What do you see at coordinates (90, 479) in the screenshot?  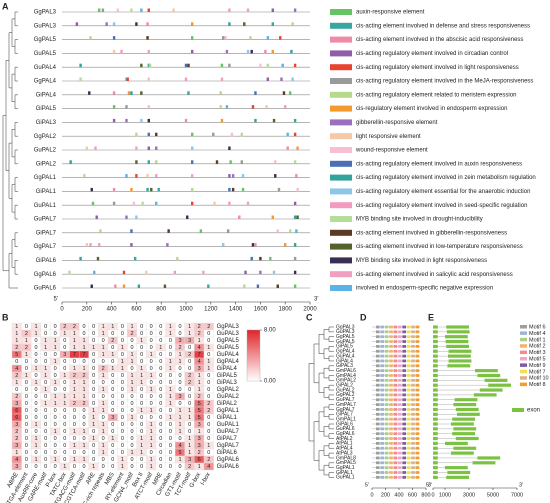 I see `column-label: ARE` at bounding box center [90, 479].